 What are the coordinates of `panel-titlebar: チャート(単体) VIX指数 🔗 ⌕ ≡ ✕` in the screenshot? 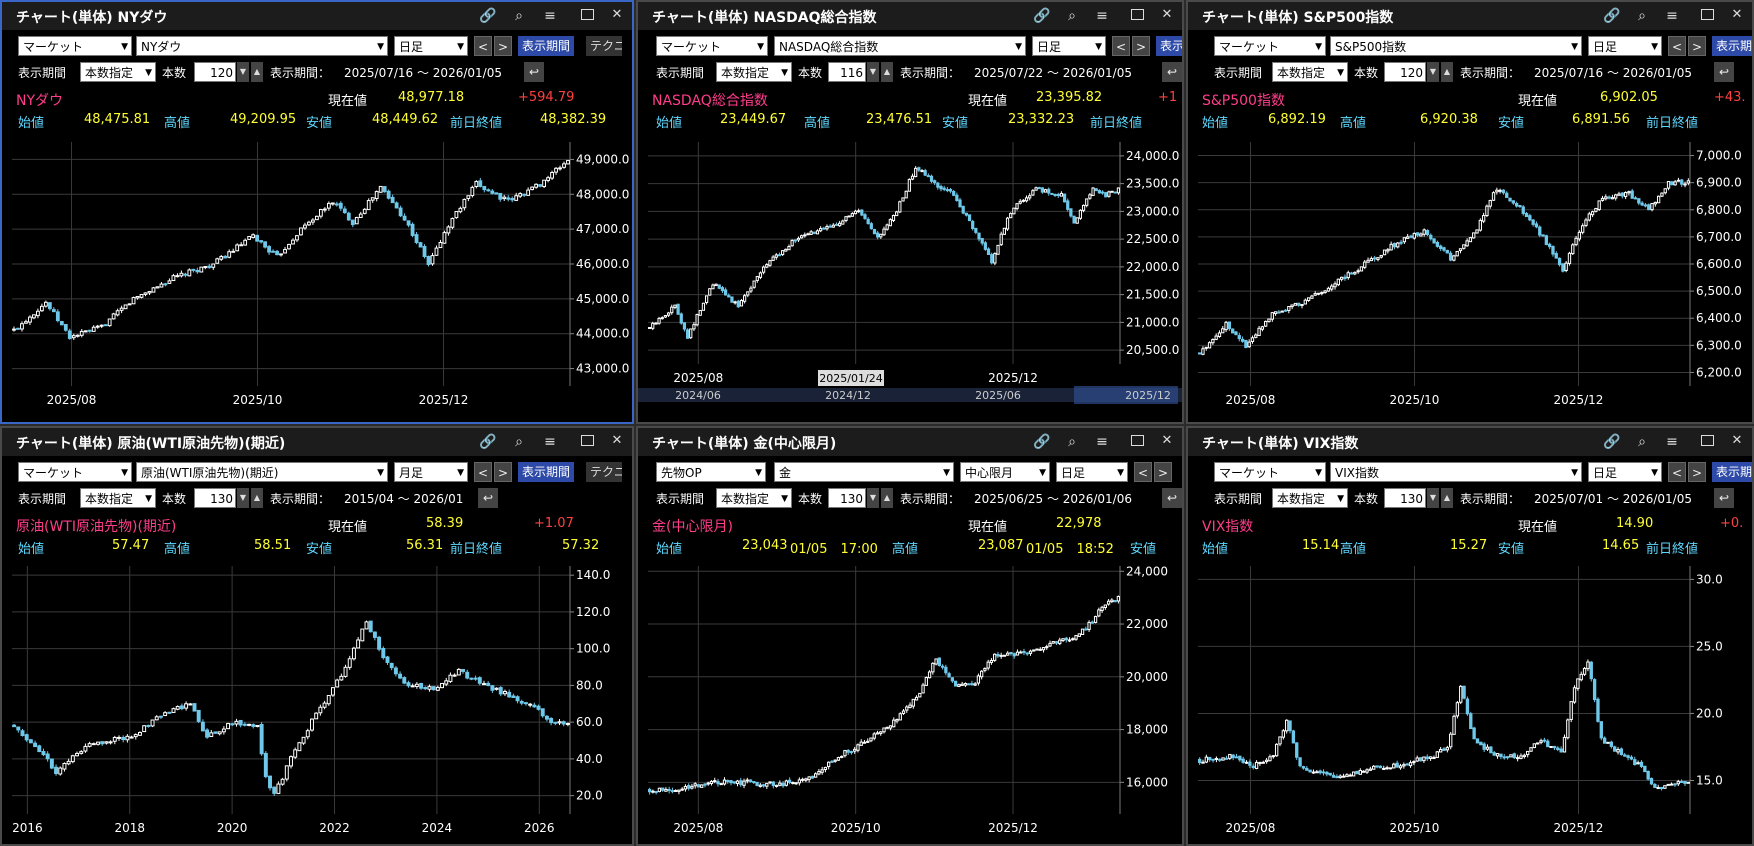 It's located at (1470, 442).